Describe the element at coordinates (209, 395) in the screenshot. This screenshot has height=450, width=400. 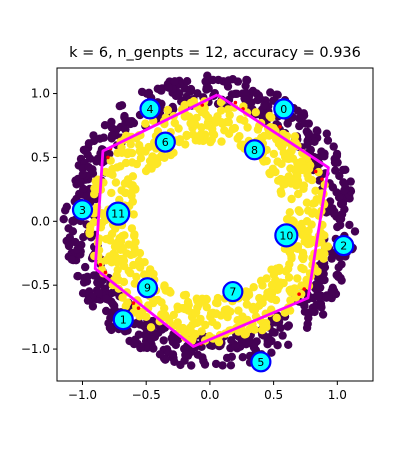
I see `x-tick-label: 0.0` at that location.